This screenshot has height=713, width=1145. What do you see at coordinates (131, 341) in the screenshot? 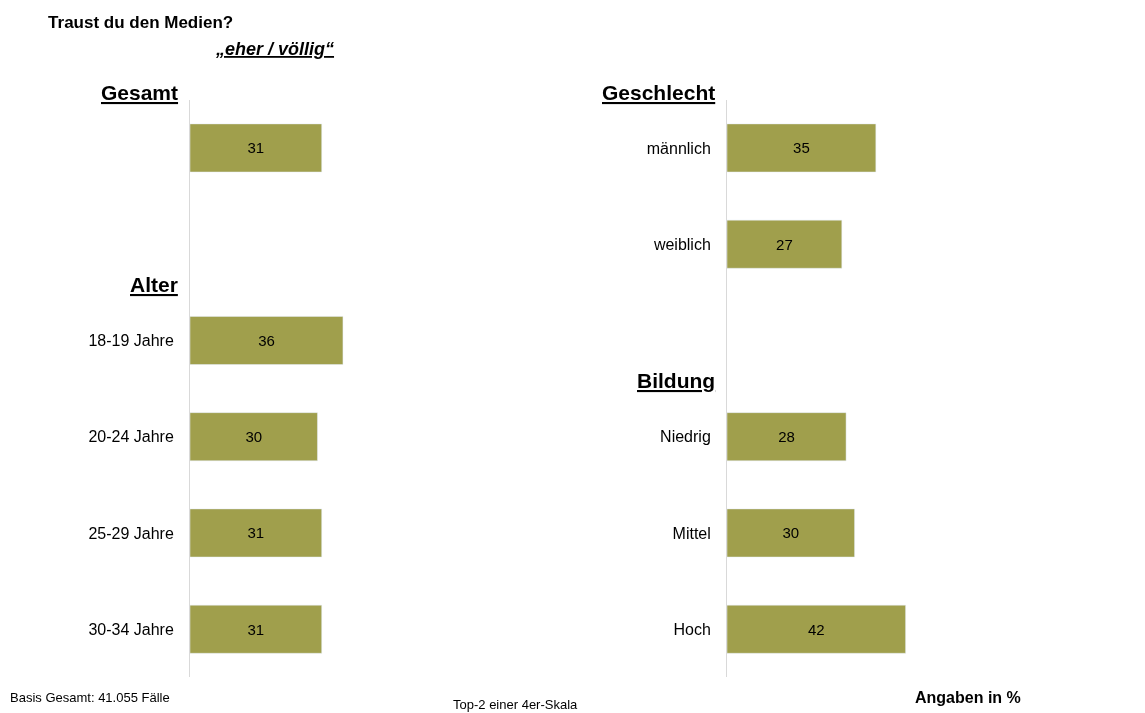
I see `y-tick-label: 18-19 Jahre` at bounding box center [131, 341].